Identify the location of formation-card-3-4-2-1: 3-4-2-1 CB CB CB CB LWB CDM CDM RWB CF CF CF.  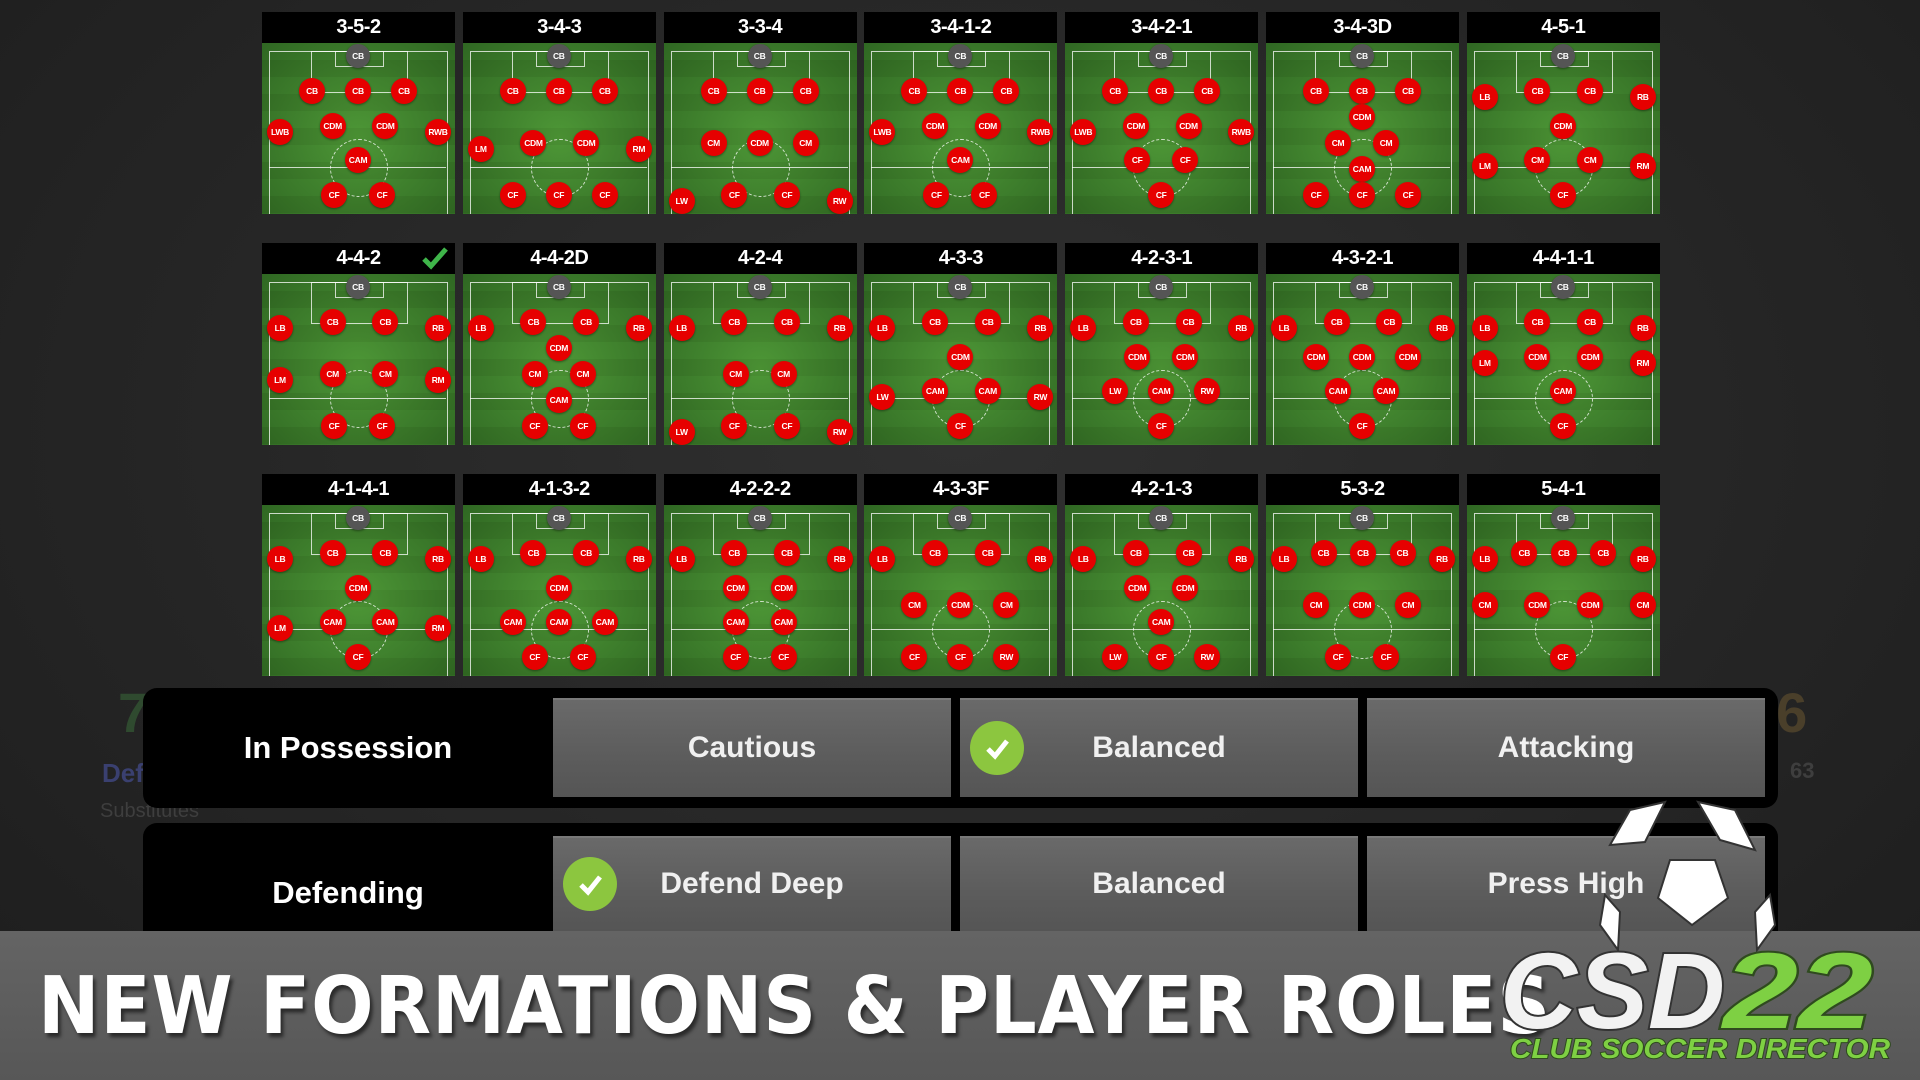
(1162, 113).